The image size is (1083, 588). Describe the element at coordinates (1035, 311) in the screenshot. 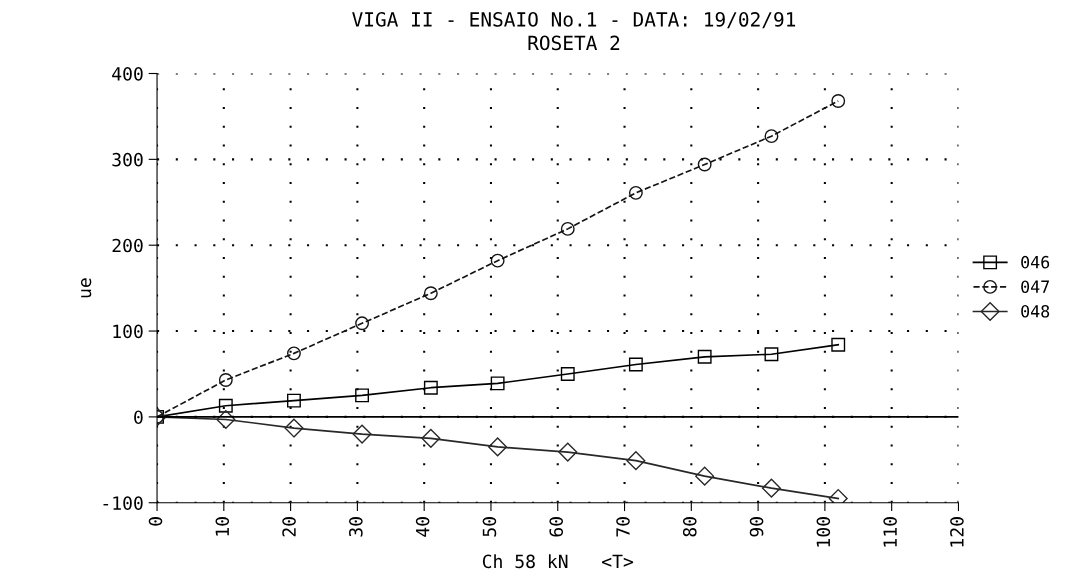

I see `legend-label: 048` at that location.